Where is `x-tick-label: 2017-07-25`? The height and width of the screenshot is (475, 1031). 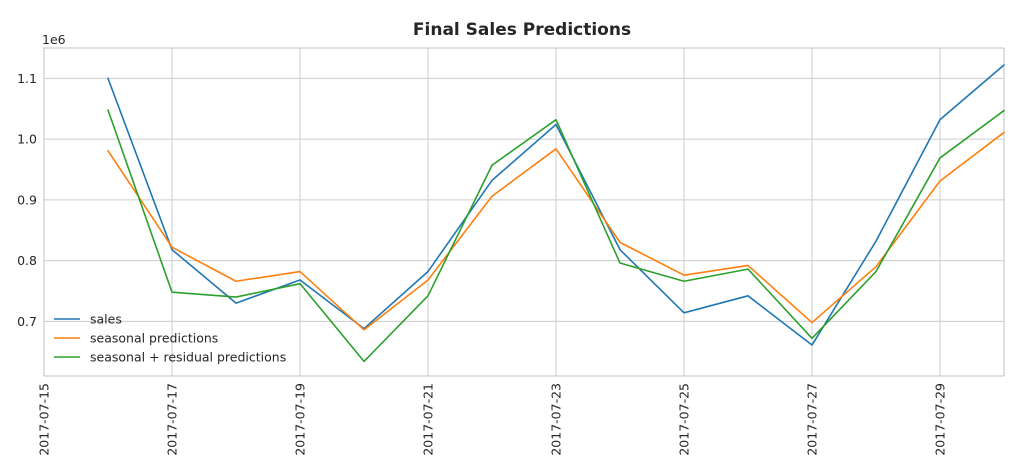
x-tick-label: 2017-07-25 is located at coordinates (684, 419).